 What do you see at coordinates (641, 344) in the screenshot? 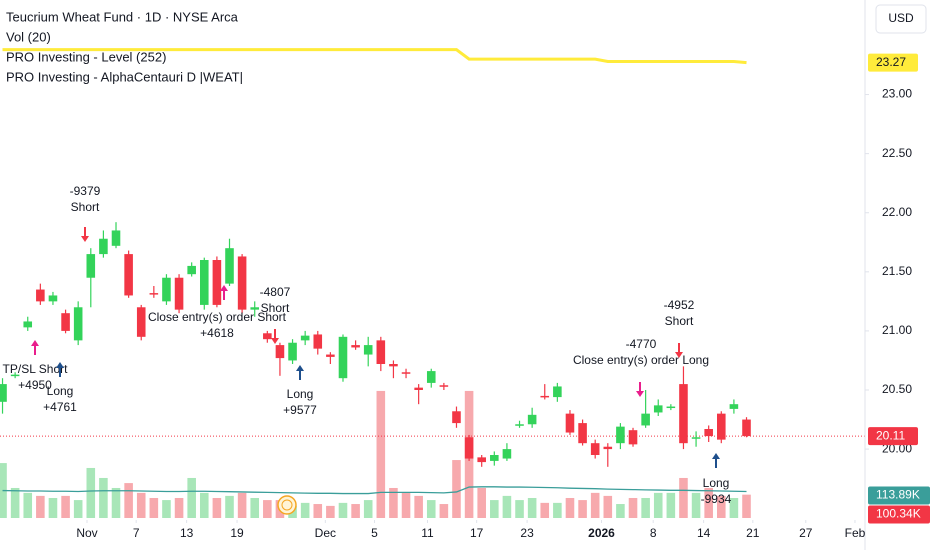
I see `signal-label: -4770` at bounding box center [641, 344].